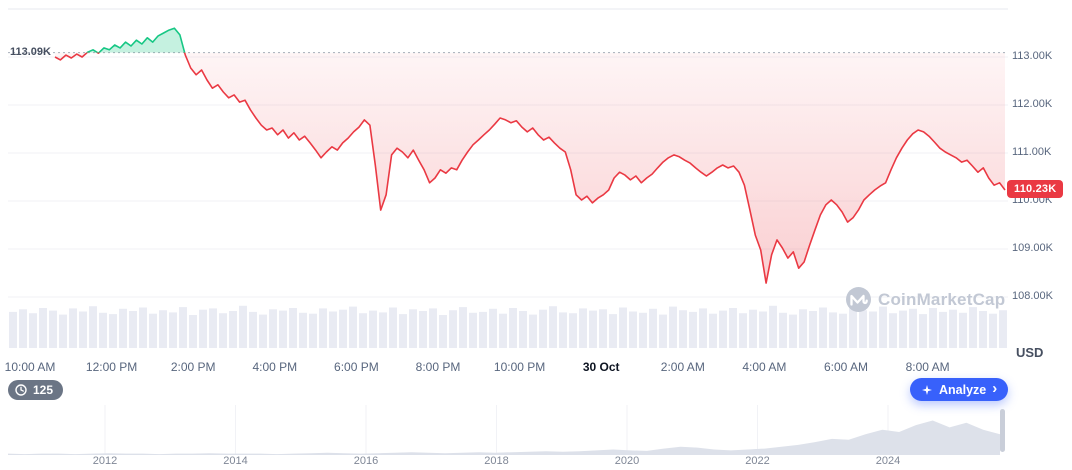 The image size is (1072, 470). Describe the element at coordinates (30, 52) in the screenshot. I see `baseline-price-label: 113.09K` at that location.